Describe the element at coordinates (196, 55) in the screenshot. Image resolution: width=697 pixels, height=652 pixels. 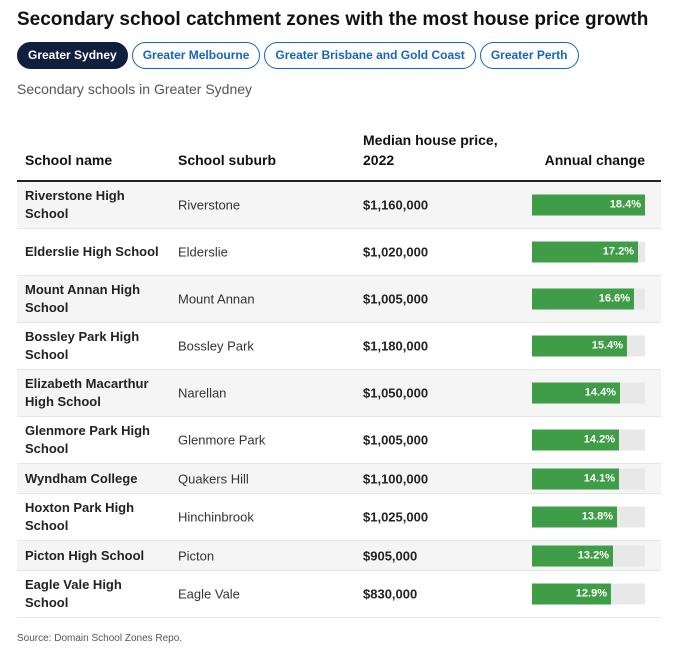
I see `tab-greater-melbourne: Greater Melbourne` at that location.